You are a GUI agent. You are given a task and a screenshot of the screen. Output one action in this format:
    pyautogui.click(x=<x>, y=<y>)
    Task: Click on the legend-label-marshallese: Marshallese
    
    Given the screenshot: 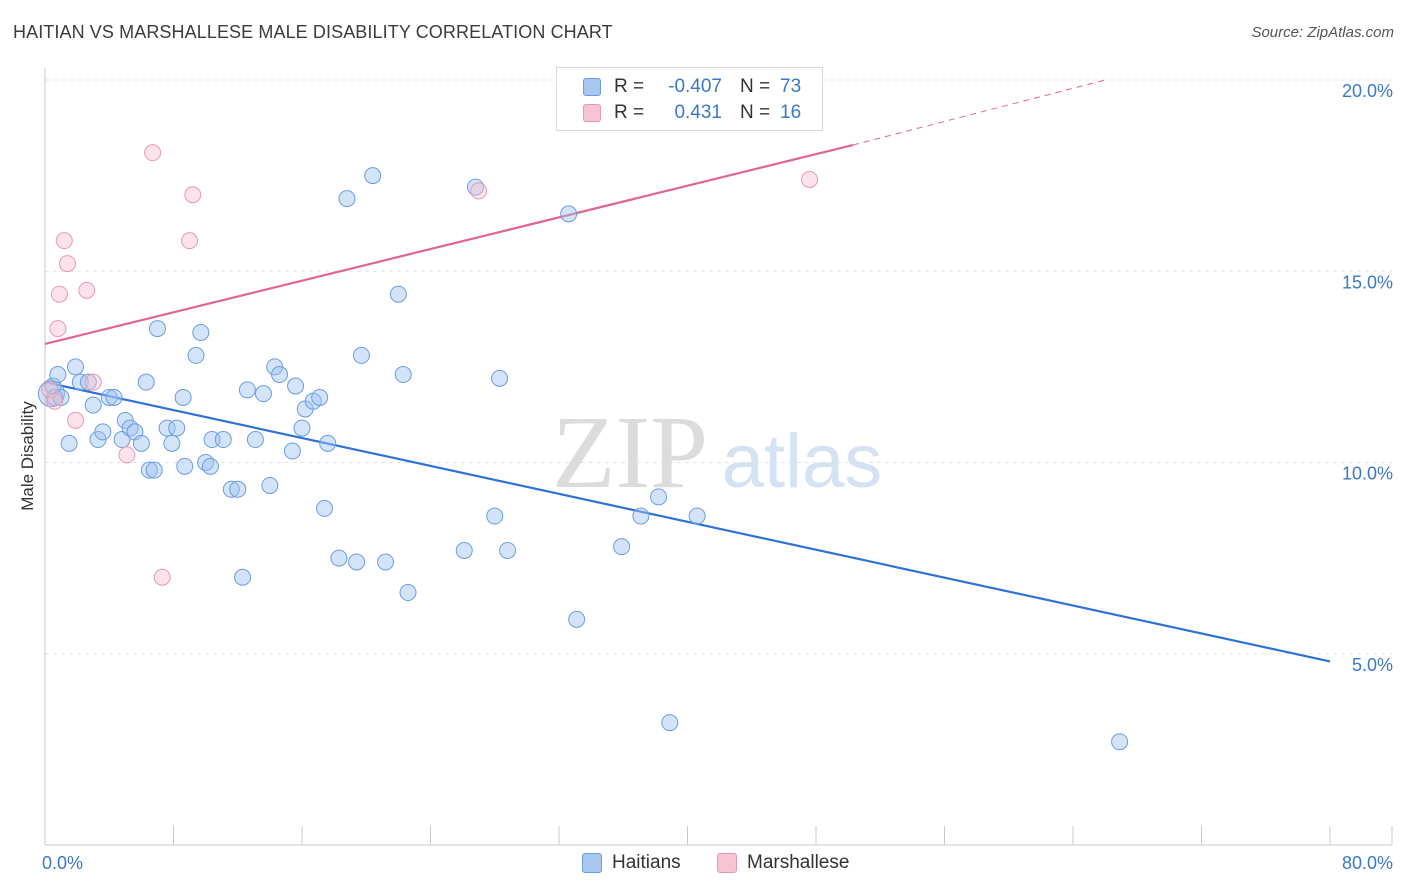 What is the action you would take?
    pyautogui.click(x=798, y=862)
    